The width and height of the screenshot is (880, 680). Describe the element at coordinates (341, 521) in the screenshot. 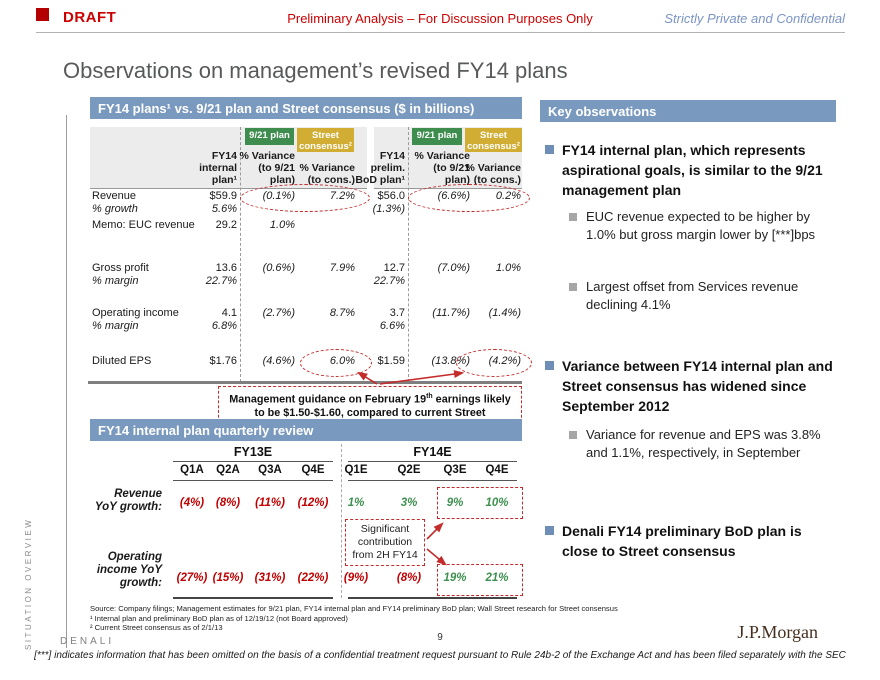

I see `group-separator` at that location.